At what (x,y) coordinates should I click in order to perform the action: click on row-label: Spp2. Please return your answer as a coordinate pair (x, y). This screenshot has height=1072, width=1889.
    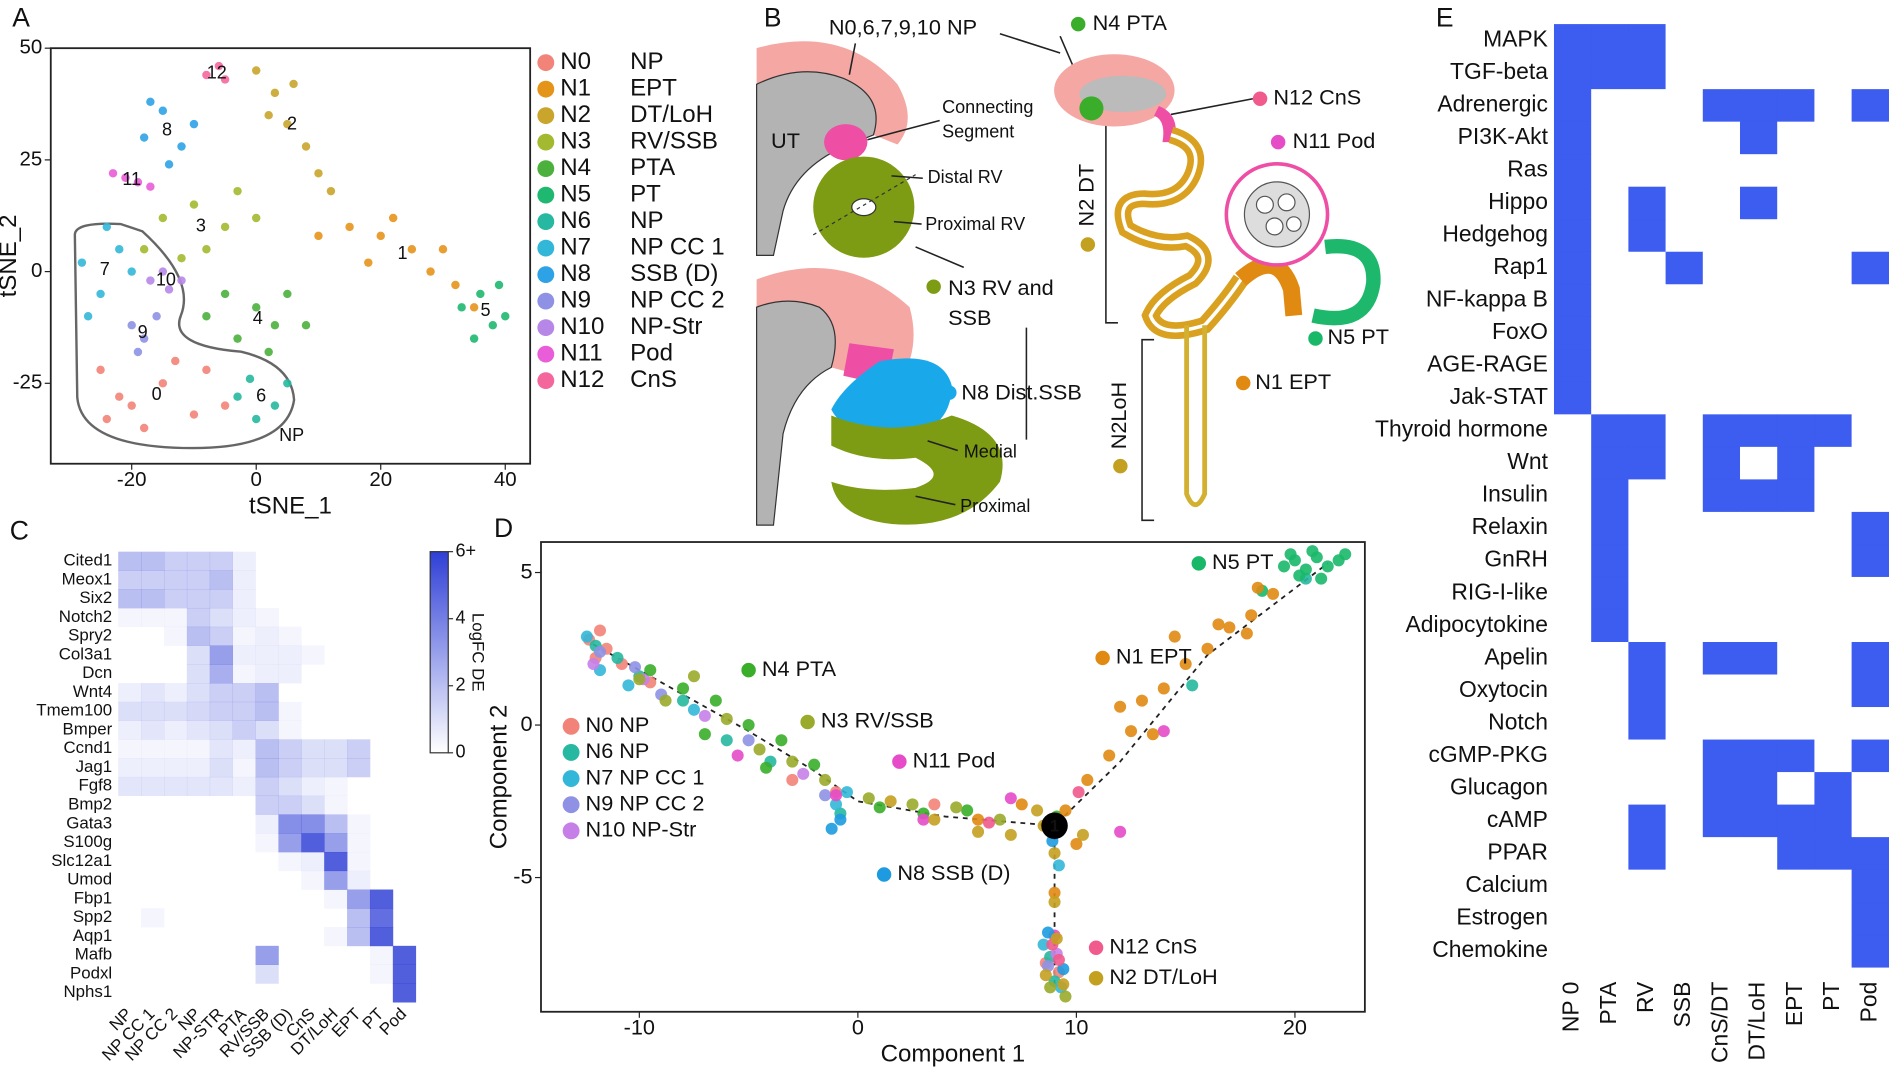
    Looking at the image, I should click on (92, 916).